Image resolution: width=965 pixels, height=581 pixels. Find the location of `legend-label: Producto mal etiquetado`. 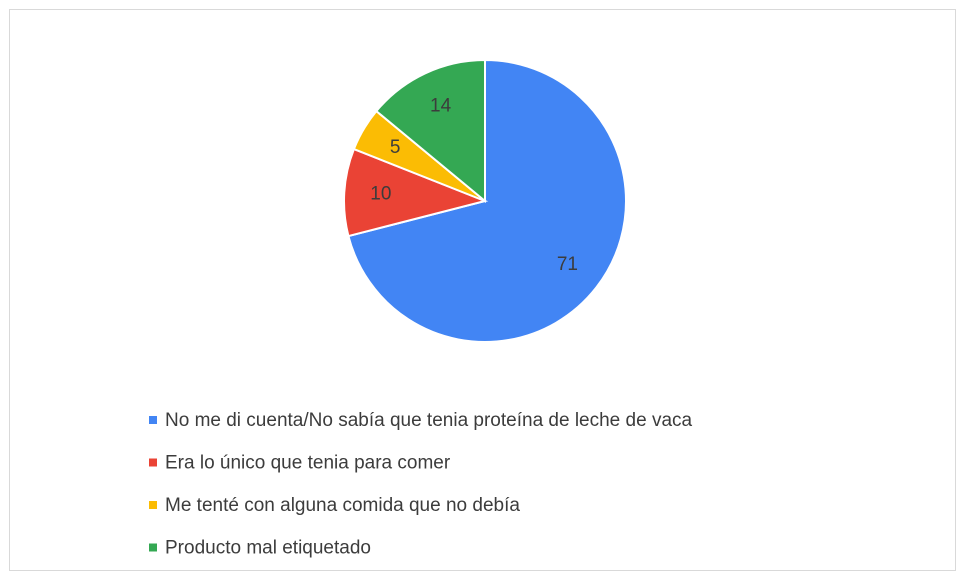

legend-label: Producto mal etiquetado is located at coordinates (268, 548).